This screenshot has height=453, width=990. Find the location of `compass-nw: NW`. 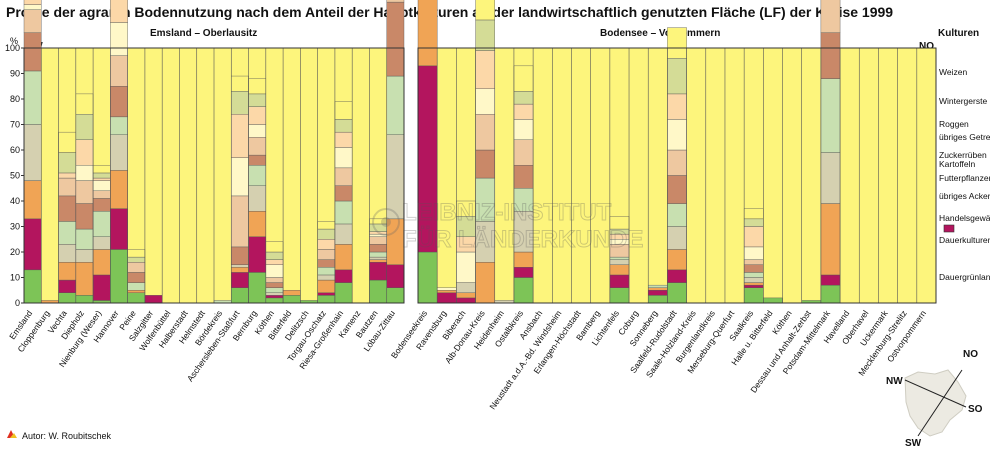

compass-nw: NW is located at coordinates (894, 381).